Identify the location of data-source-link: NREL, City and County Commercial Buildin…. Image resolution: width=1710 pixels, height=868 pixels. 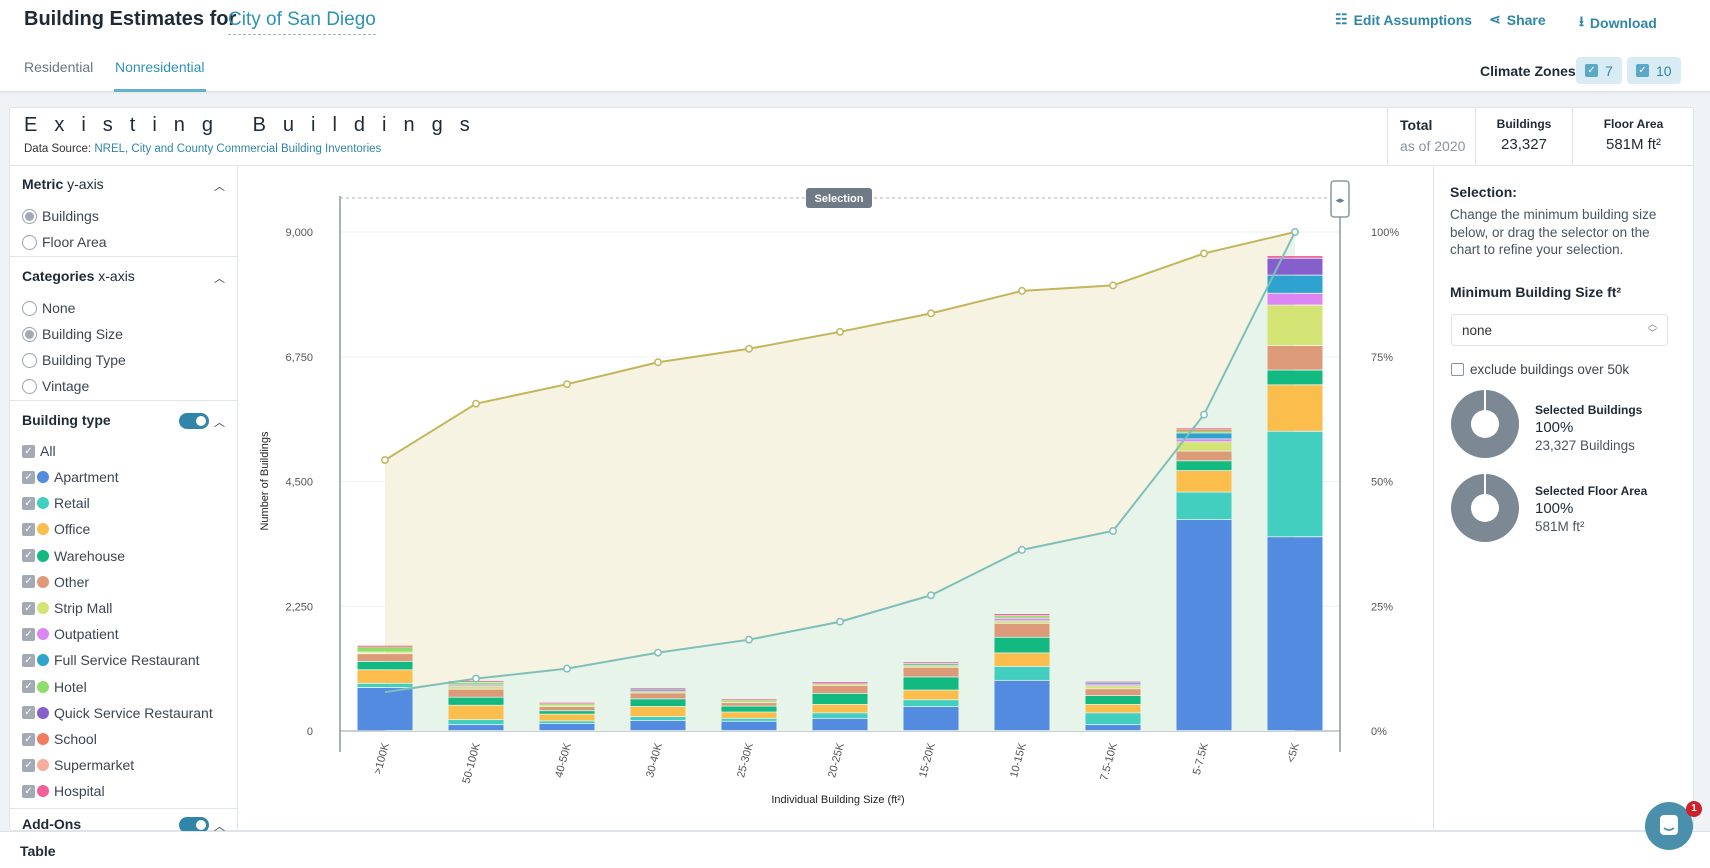
(238, 149).